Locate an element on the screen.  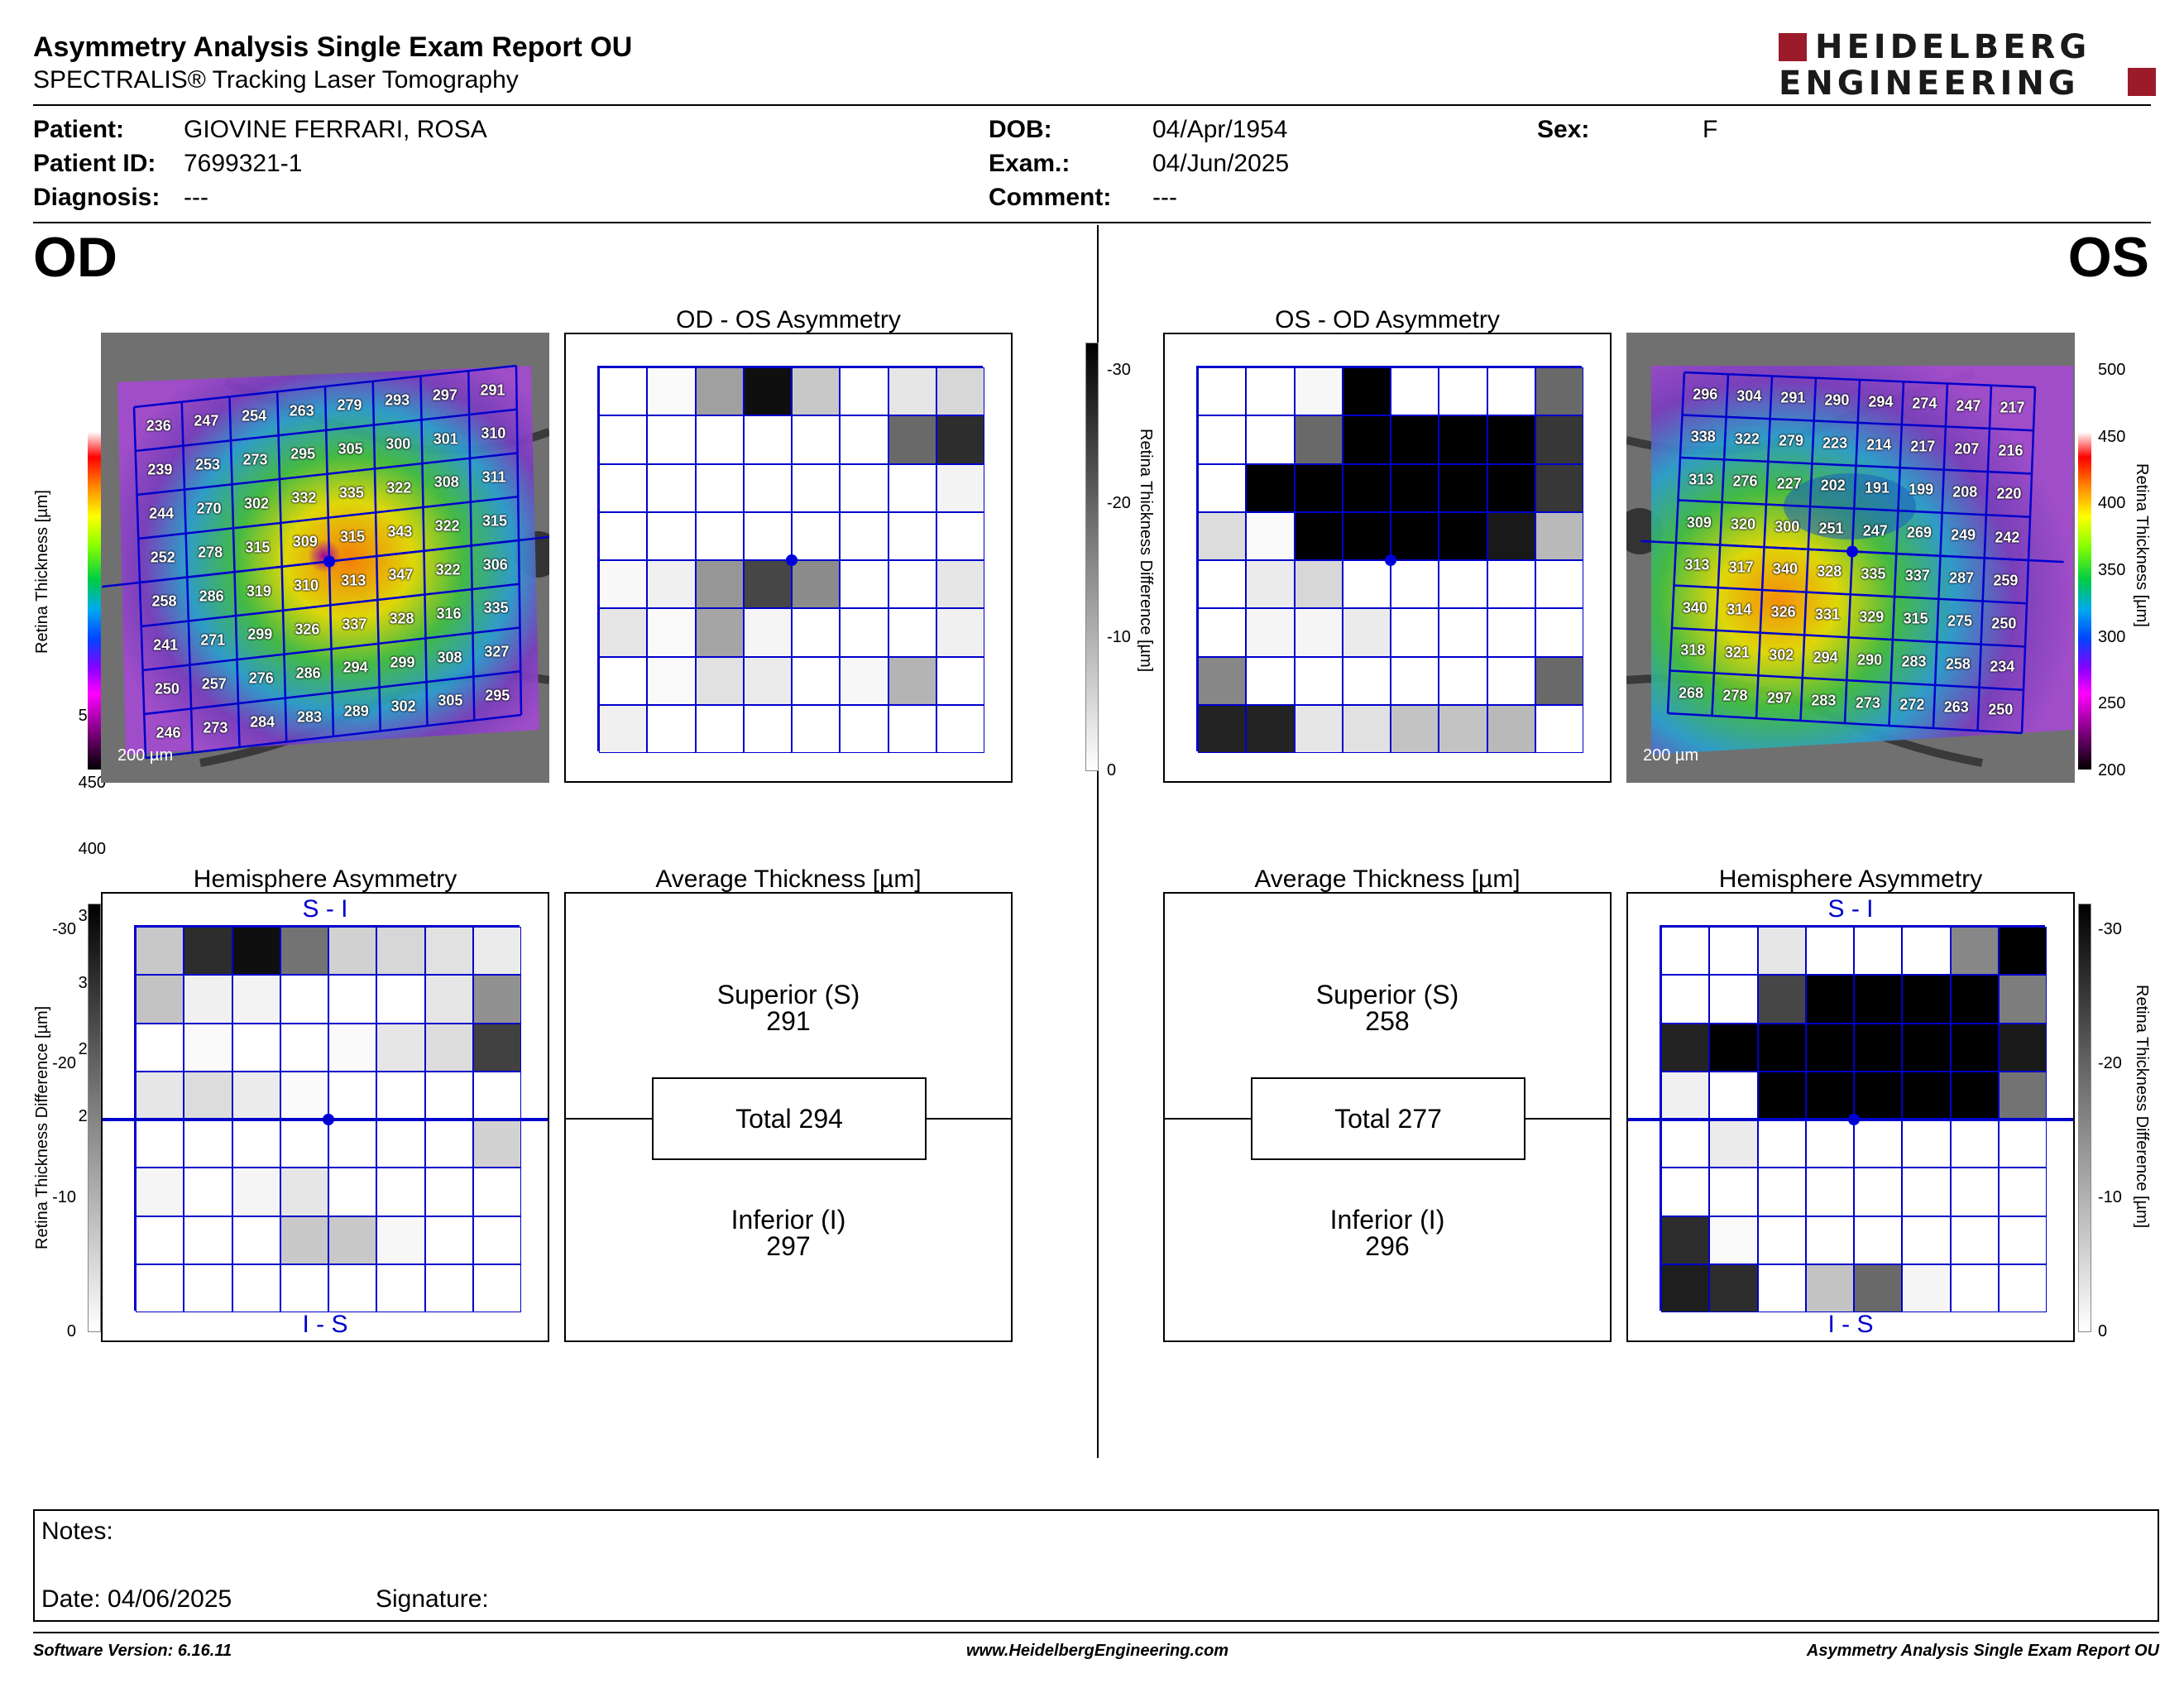
thickness-value: 263 is located at coordinates (301, 411).